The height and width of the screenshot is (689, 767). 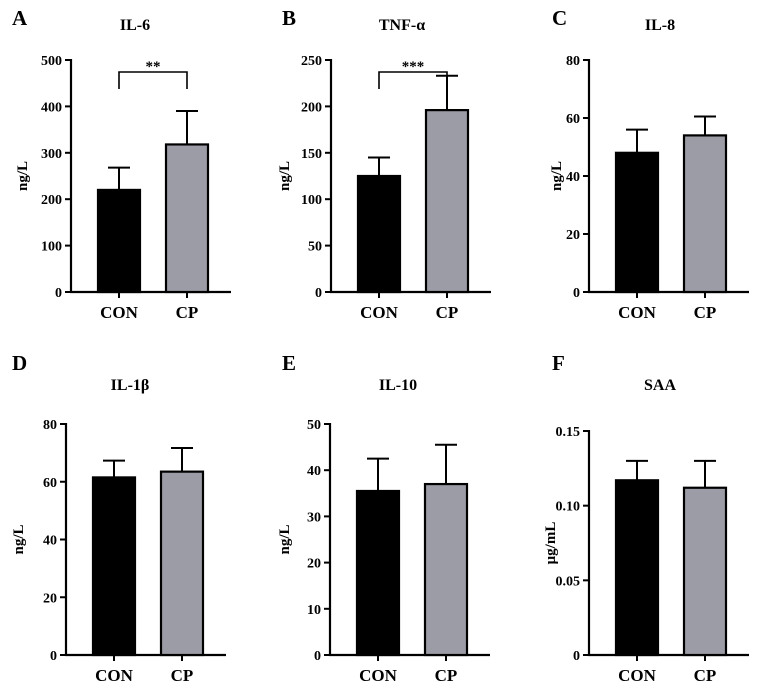 What do you see at coordinates (51, 154) in the screenshot?
I see `y-tick-label: 300` at bounding box center [51, 154].